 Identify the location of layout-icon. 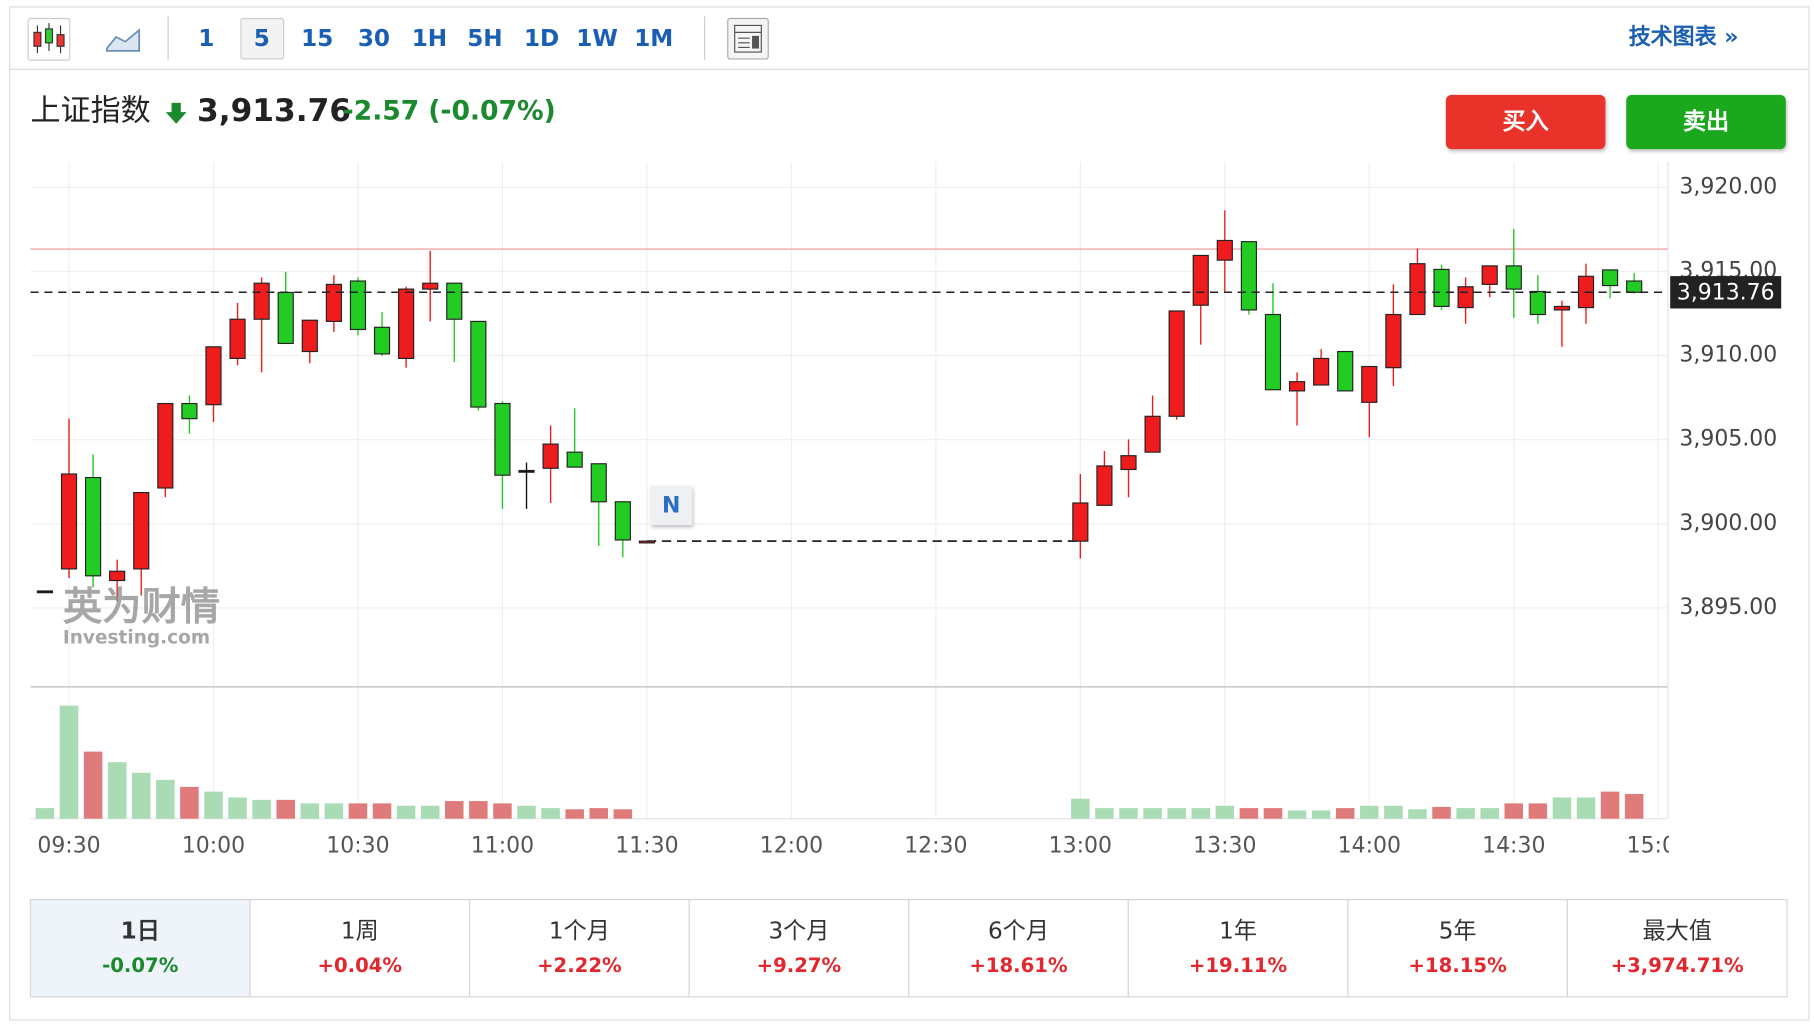
(748, 38).